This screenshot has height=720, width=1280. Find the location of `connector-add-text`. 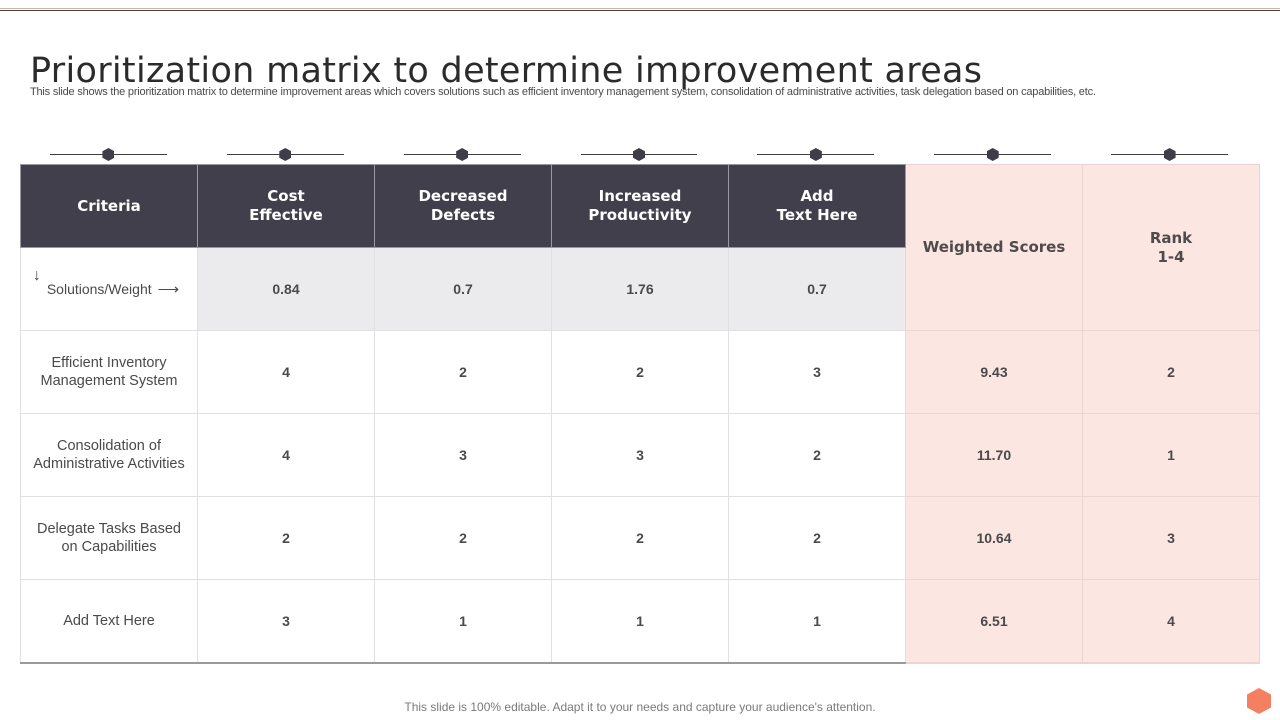

connector-add-text is located at coordinates (815, 154).